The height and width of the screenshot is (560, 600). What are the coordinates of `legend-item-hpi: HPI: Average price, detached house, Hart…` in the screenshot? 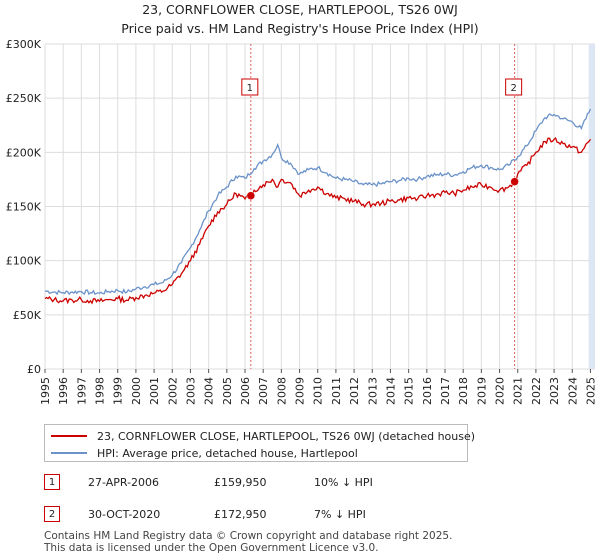 It's located at (204, 453).